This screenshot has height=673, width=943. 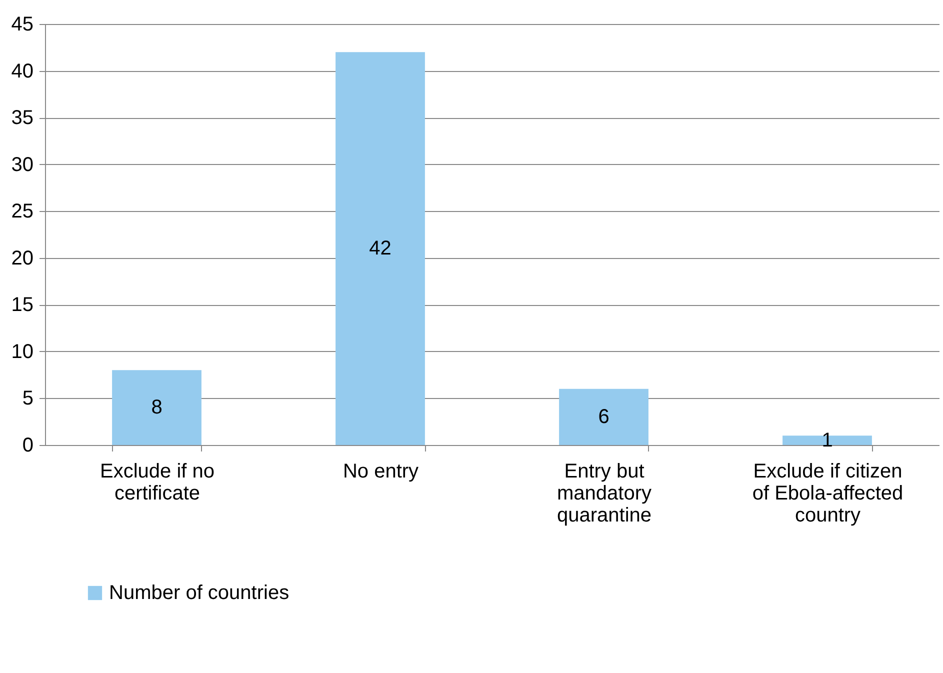 I want to click on data-label: 1, so click(x=827, y=440).